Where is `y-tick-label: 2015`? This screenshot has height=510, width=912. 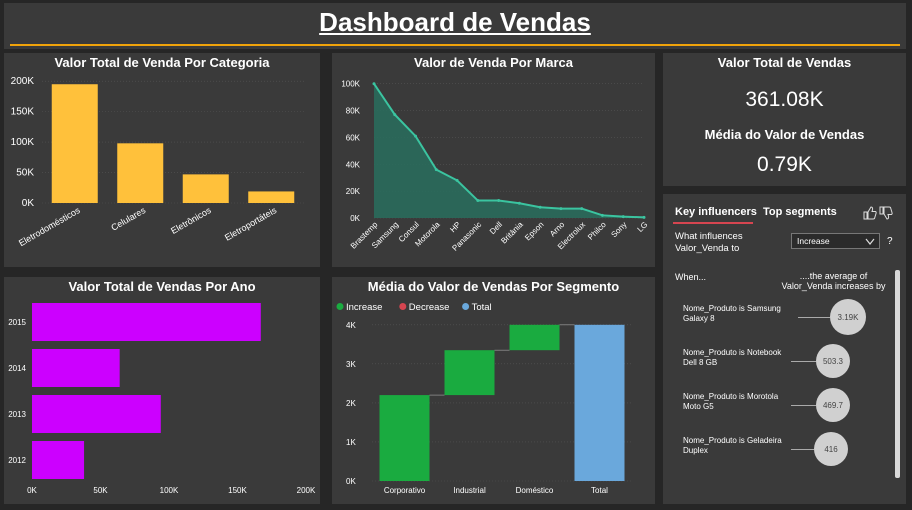 y-tick-label: 2015 is located at coordinates (17, 322).